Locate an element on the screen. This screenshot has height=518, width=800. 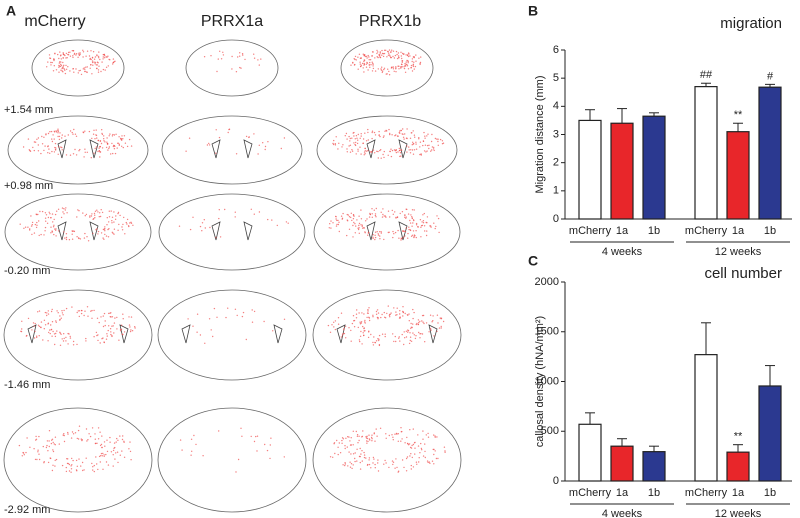
y-tick-label: 1000 is located at coordinates (547, 381).